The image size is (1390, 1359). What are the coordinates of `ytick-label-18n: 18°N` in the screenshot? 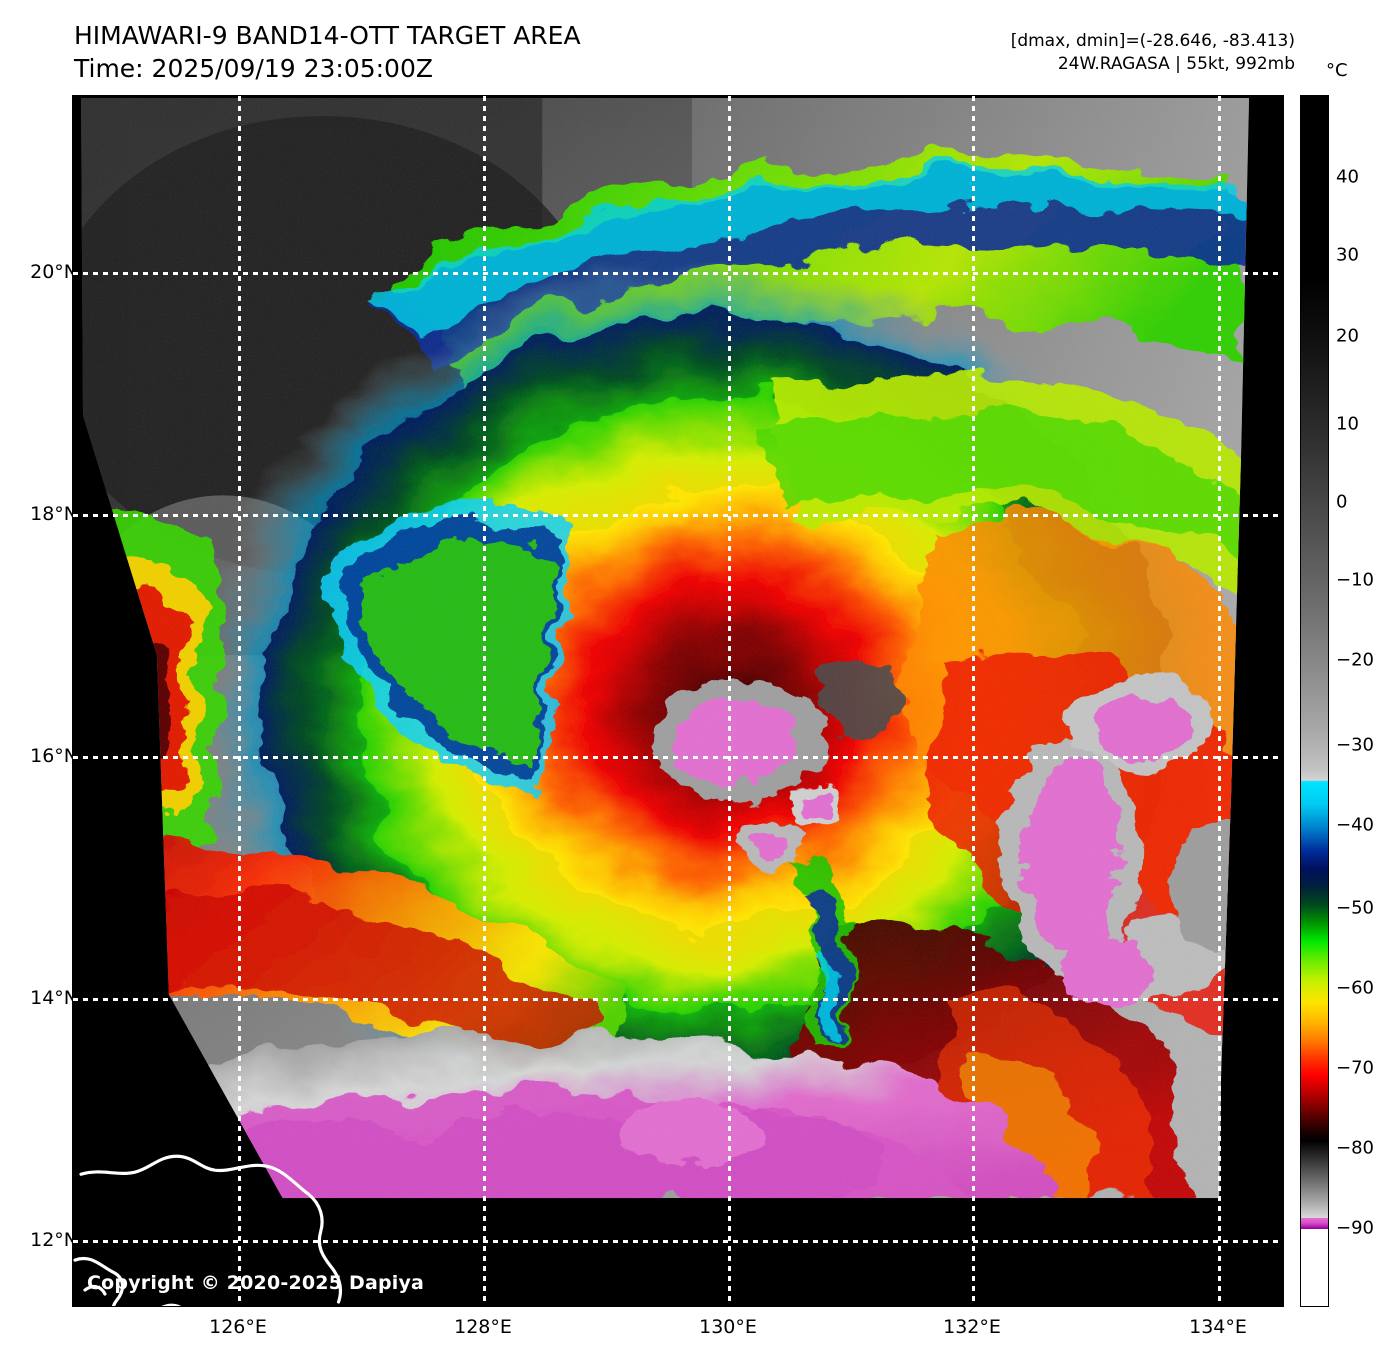 It's located at (54, 514).